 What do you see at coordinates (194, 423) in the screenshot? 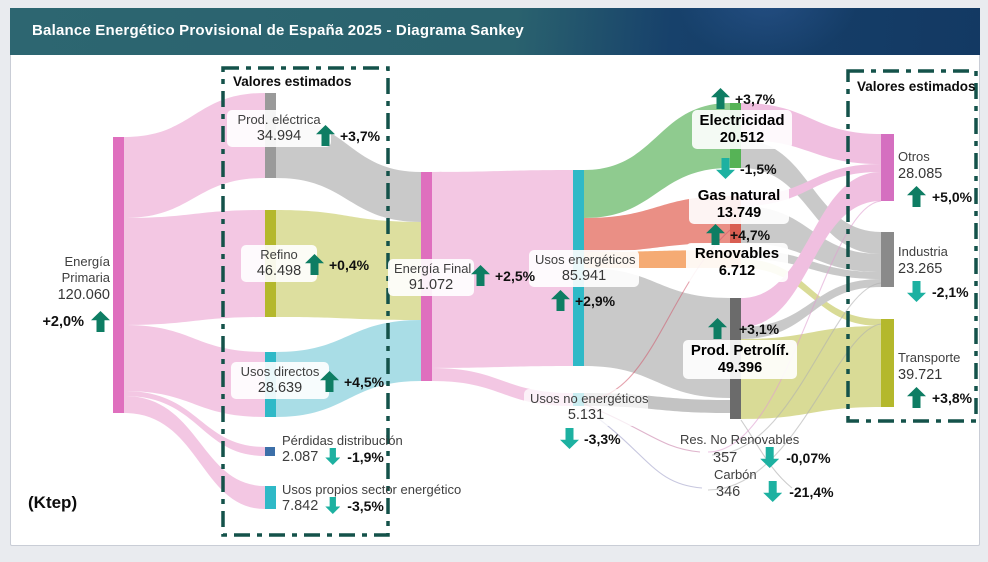
I see `flow-primaria-perdidas` at bounding box center [194, 423].